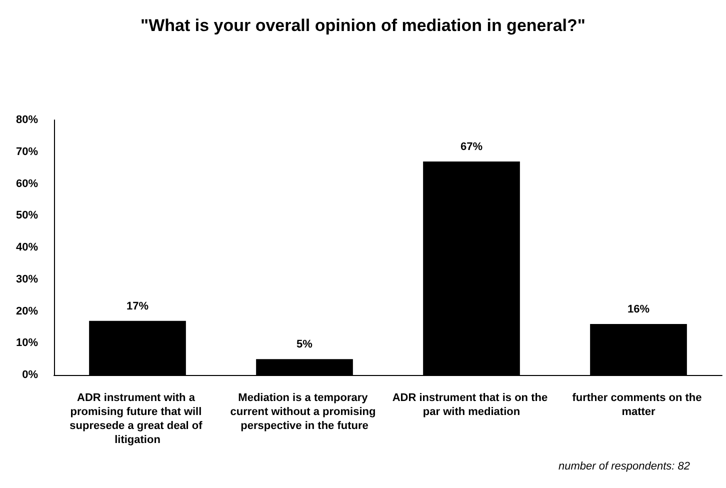 This screenshot has height=488, width=726. Describe the element at coordinates (27, 343) in the screenshot. I see `y-tick-label: 10%` at that location.